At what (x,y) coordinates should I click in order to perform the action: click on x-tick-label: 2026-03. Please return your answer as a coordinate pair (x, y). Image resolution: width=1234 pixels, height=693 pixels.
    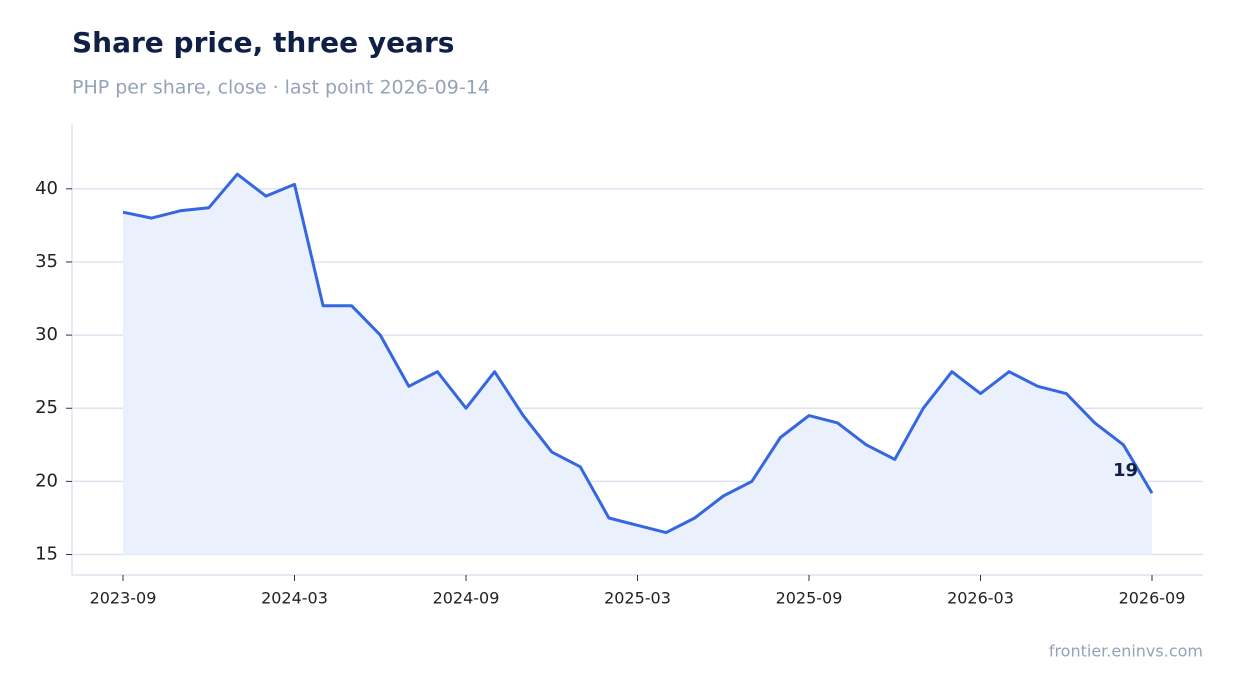
    Looking at the image, I should click on (980, 598).